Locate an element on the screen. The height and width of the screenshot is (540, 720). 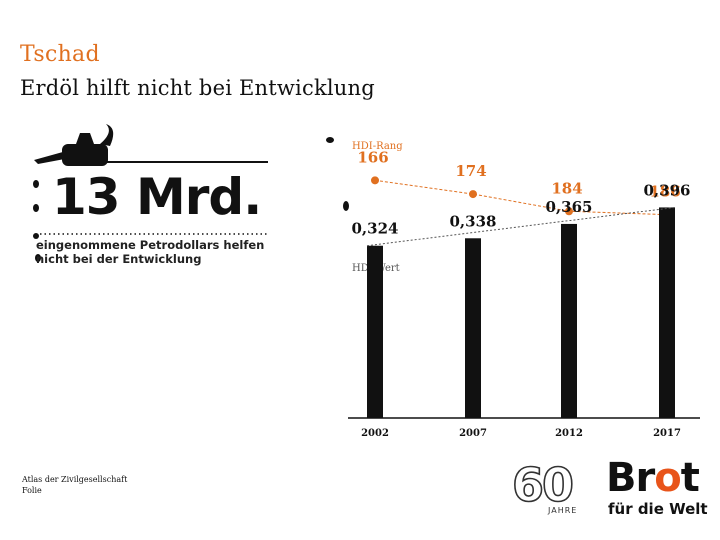
rank-point-2012 is located at coordinates (569, 211).